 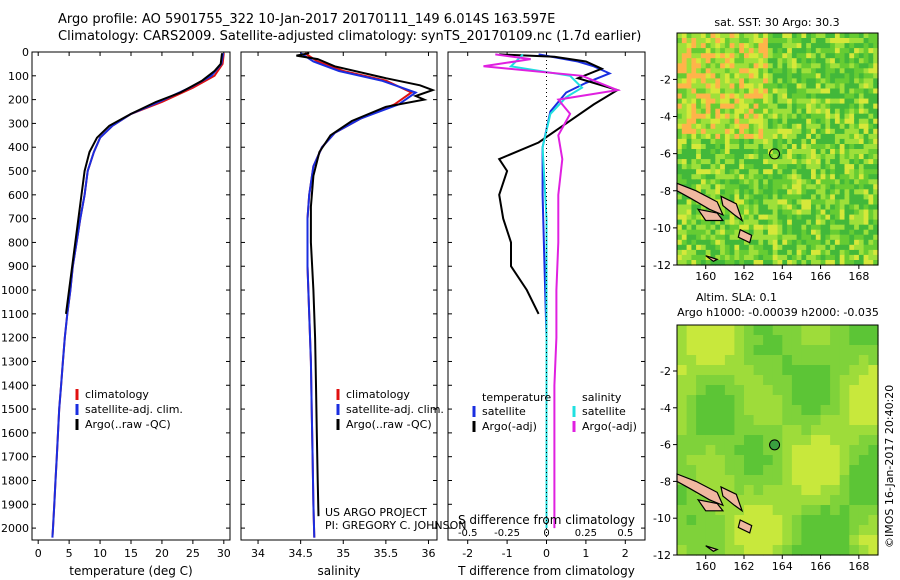 I want to click on island-shape, so click(x=732, y=499).